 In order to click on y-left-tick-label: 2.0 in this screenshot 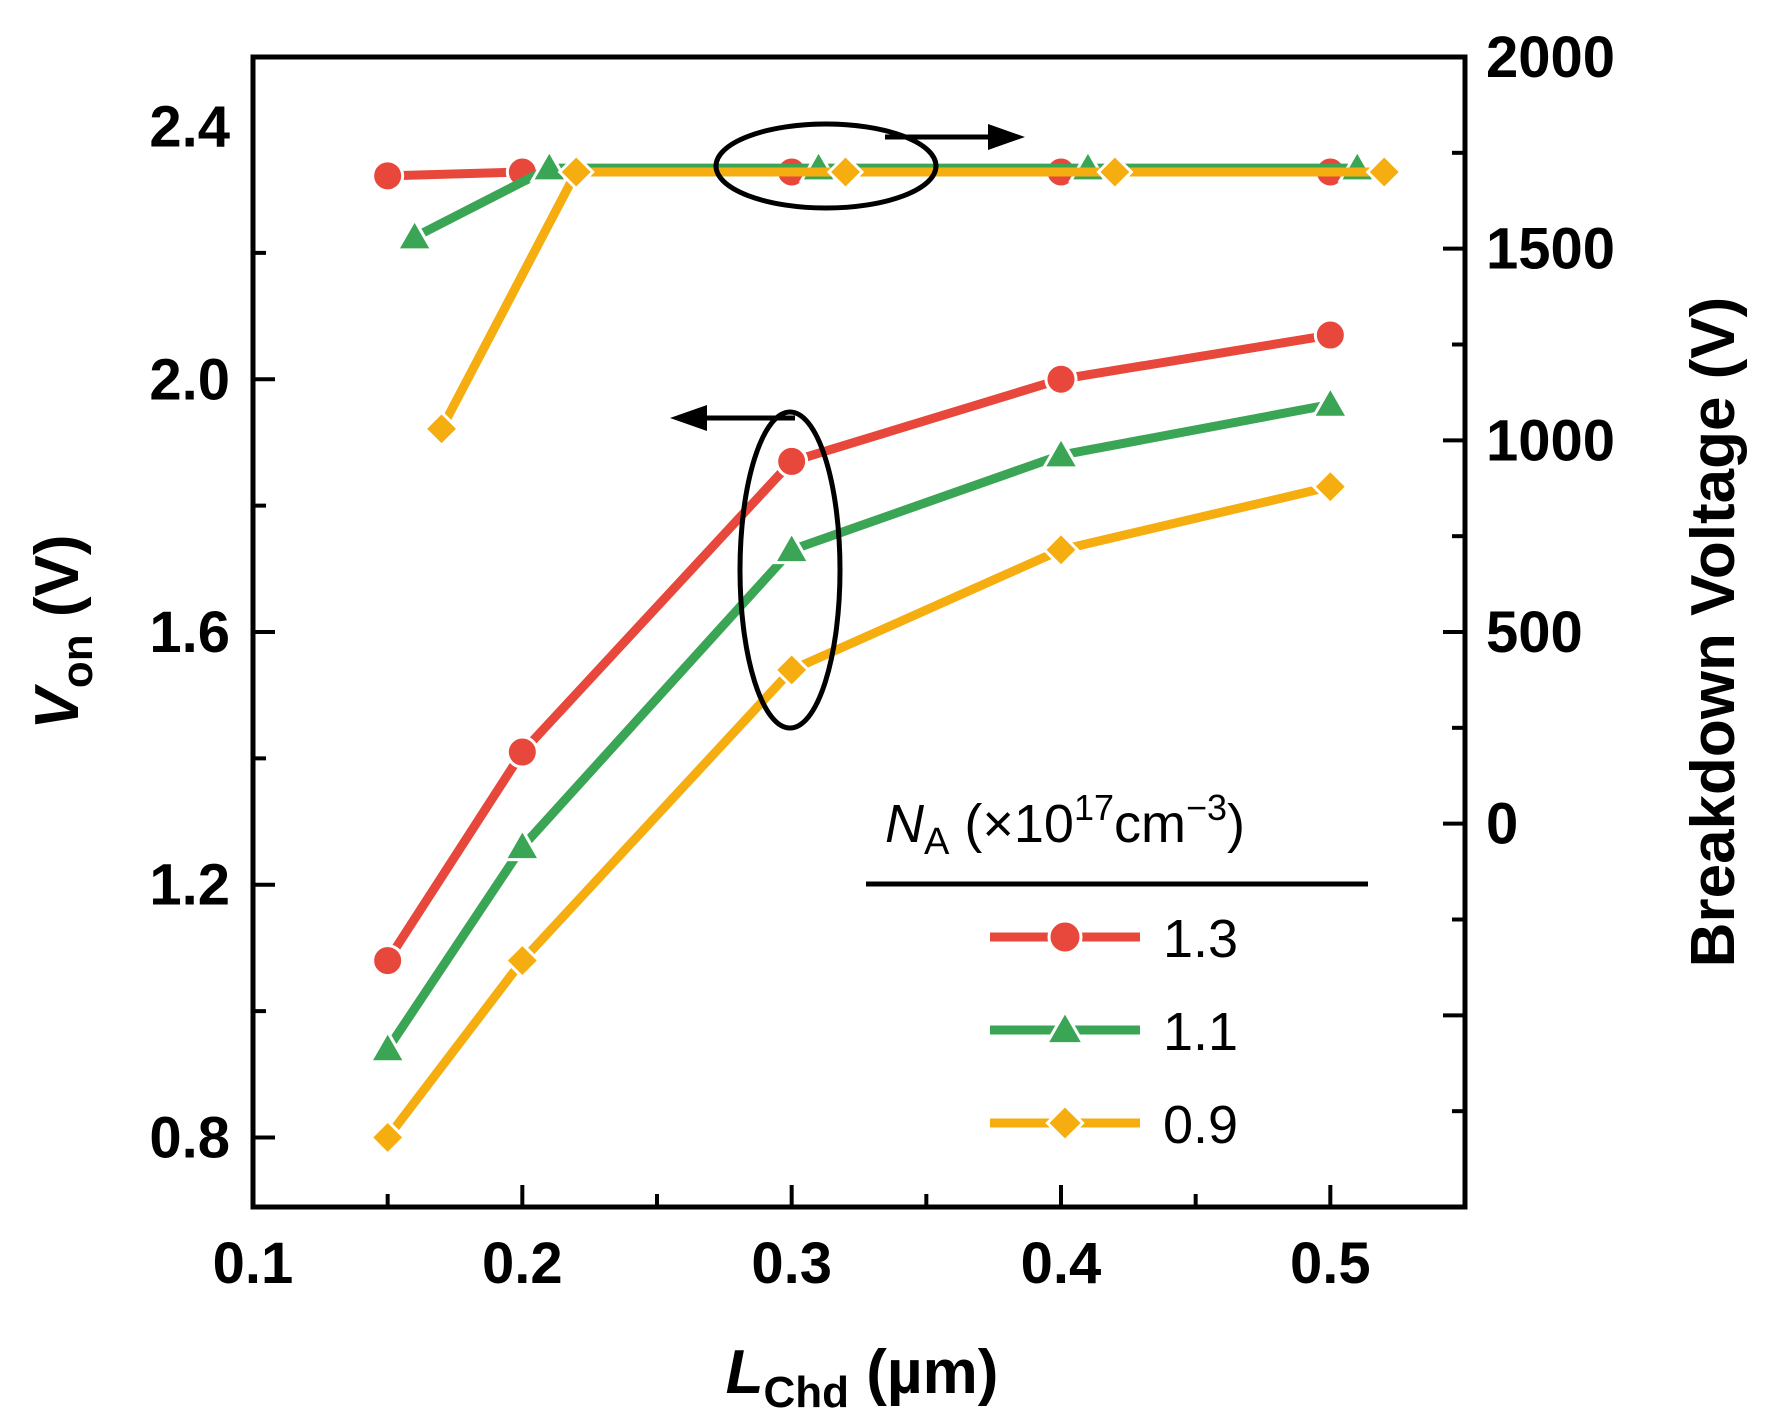, I will do `click(189, 379)`.